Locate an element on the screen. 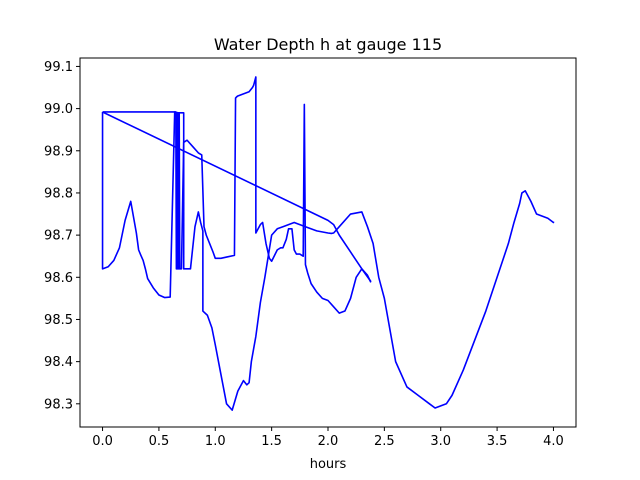  y-tick-label: 98.3 is located at coordinates (58, 404).